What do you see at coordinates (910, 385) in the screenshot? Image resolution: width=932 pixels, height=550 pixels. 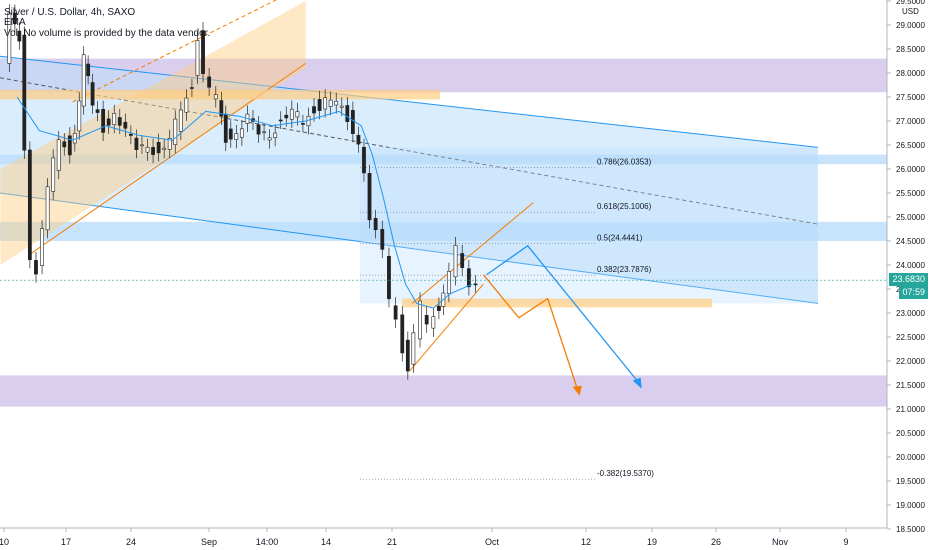 I see `y-tick-label: 21.5000` at bounding box center [910, 385].